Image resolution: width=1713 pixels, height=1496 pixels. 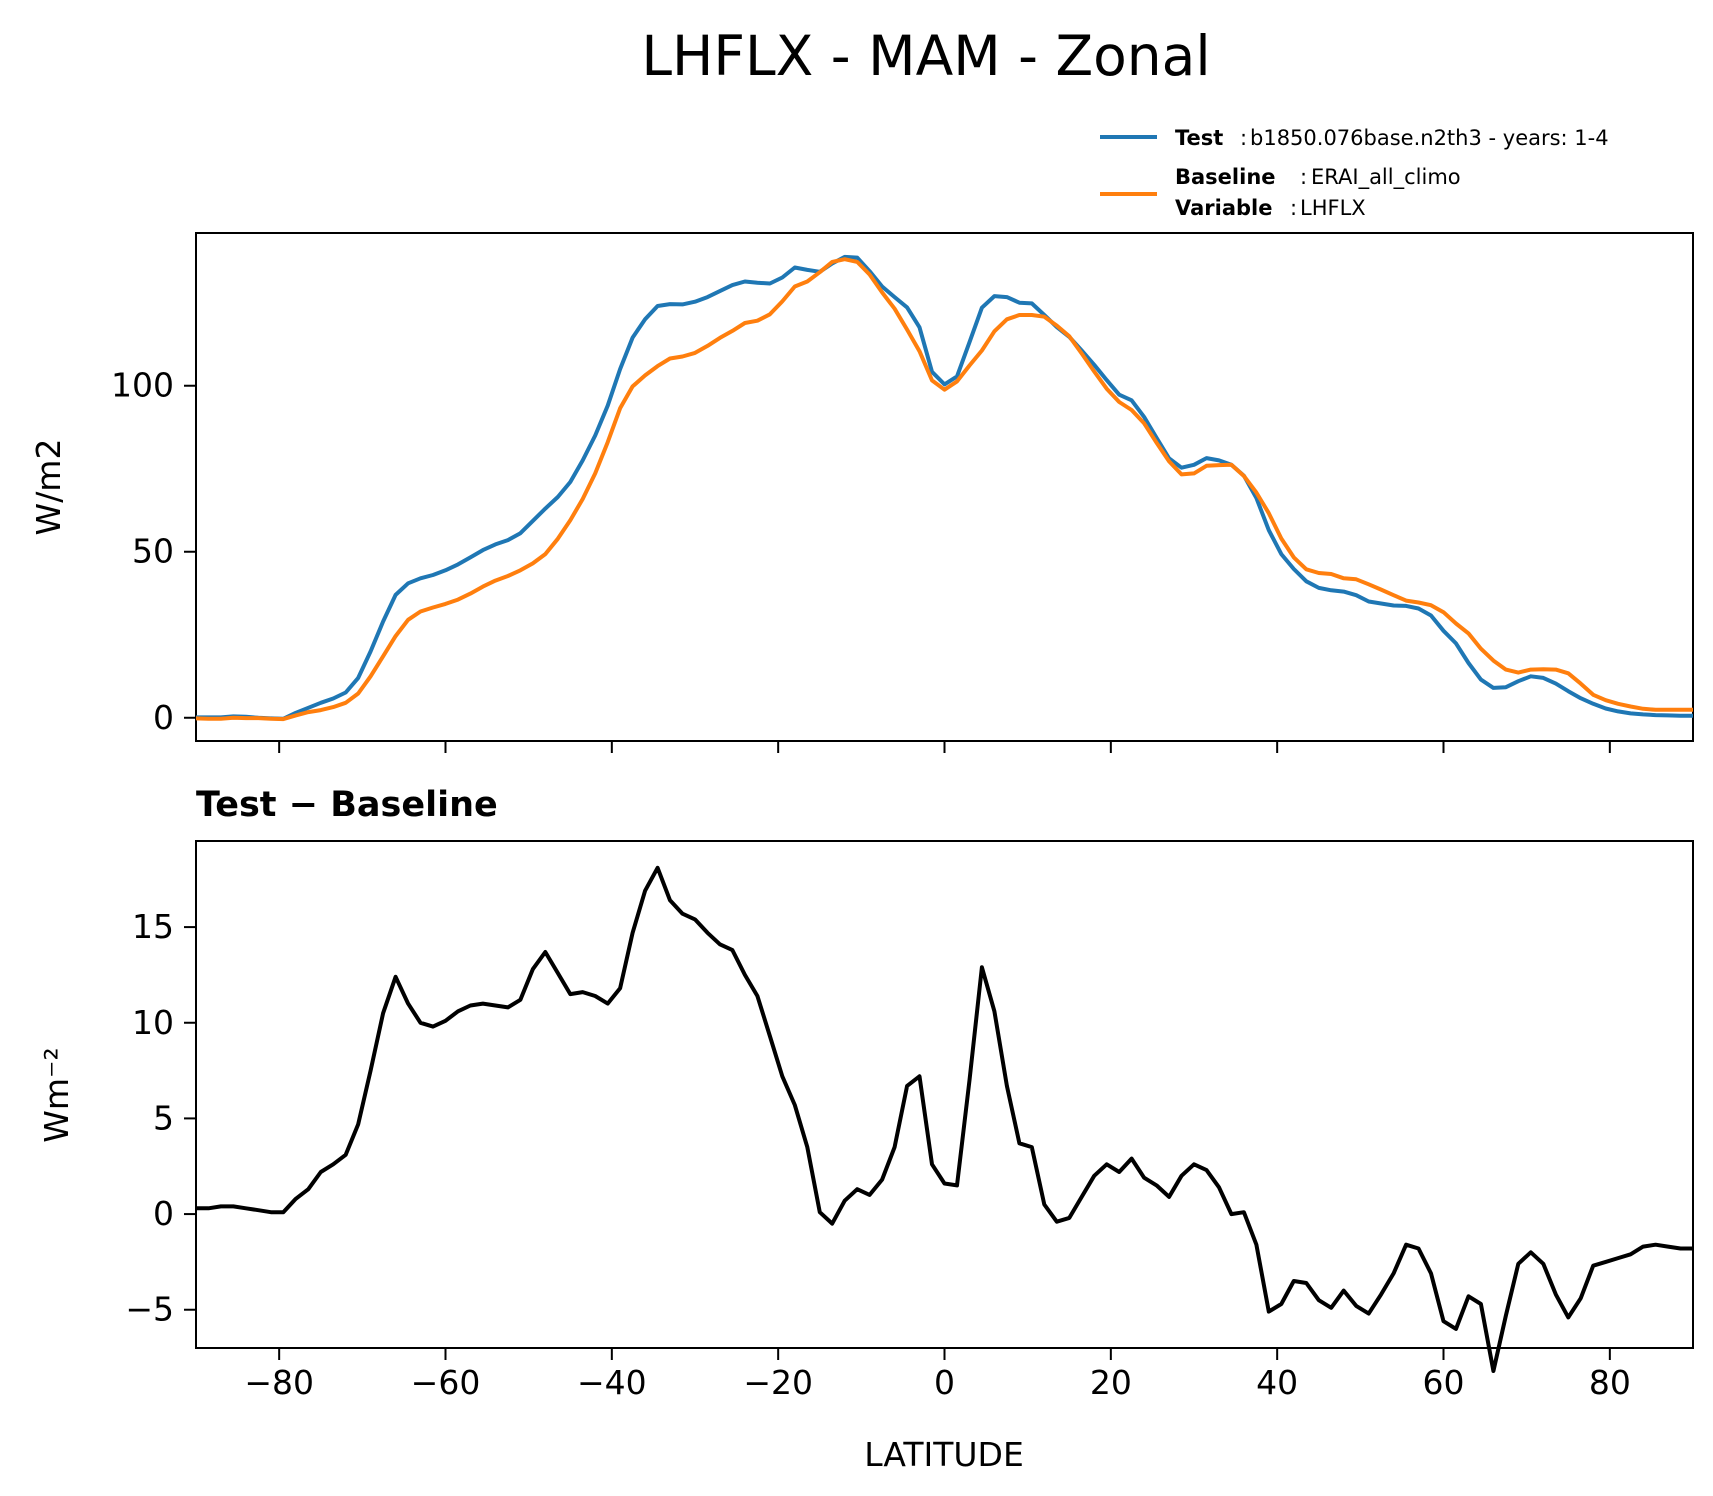 What do you see at coordinates (153, 926) in the screenshot?
I see `y-tick-label: 15` at bounding box center [153, 926].